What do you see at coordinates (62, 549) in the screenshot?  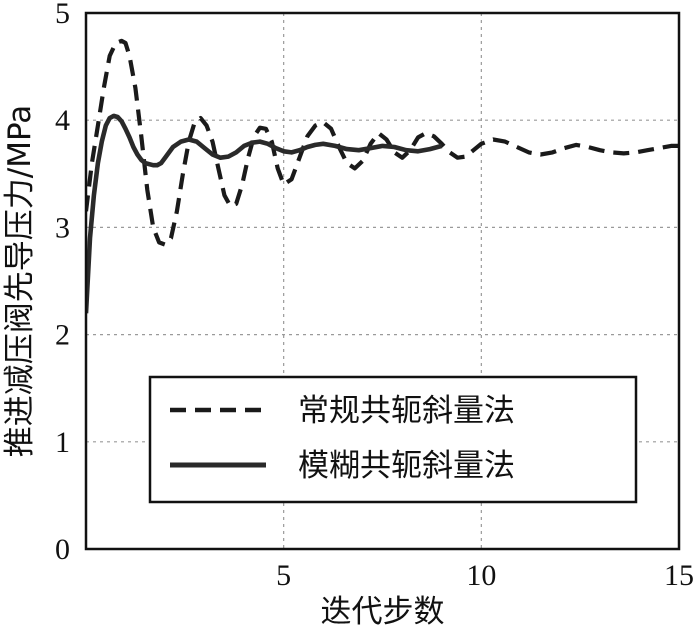 I see `y-tick-label: 0` at bounding box center [62, 549].